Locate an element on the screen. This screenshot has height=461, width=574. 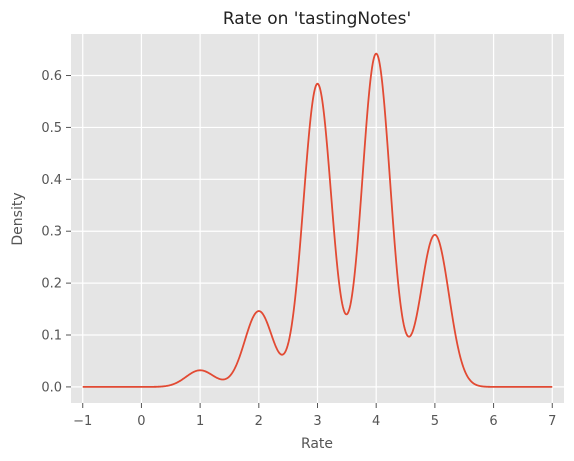
x-tick-label: 2 is located at coordinates (259, 421).